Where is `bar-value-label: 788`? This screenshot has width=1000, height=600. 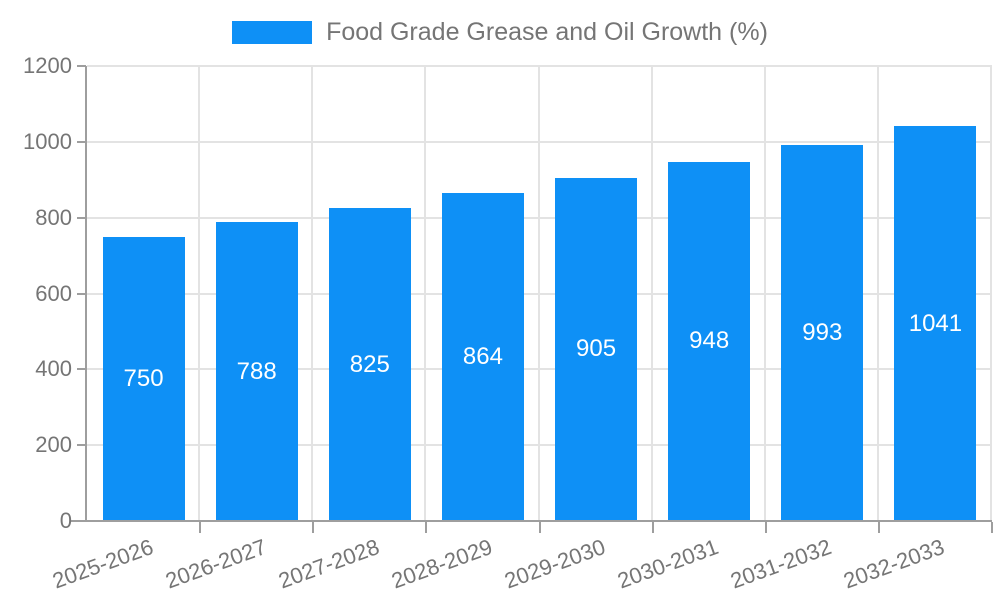
bar-value-label: 788 is located at coordinates (256, 371).